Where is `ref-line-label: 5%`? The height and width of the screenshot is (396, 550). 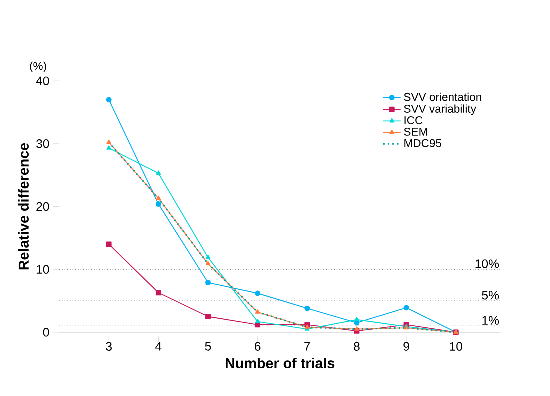
ref-line-label: 5% is located at coordinates (491, 295).